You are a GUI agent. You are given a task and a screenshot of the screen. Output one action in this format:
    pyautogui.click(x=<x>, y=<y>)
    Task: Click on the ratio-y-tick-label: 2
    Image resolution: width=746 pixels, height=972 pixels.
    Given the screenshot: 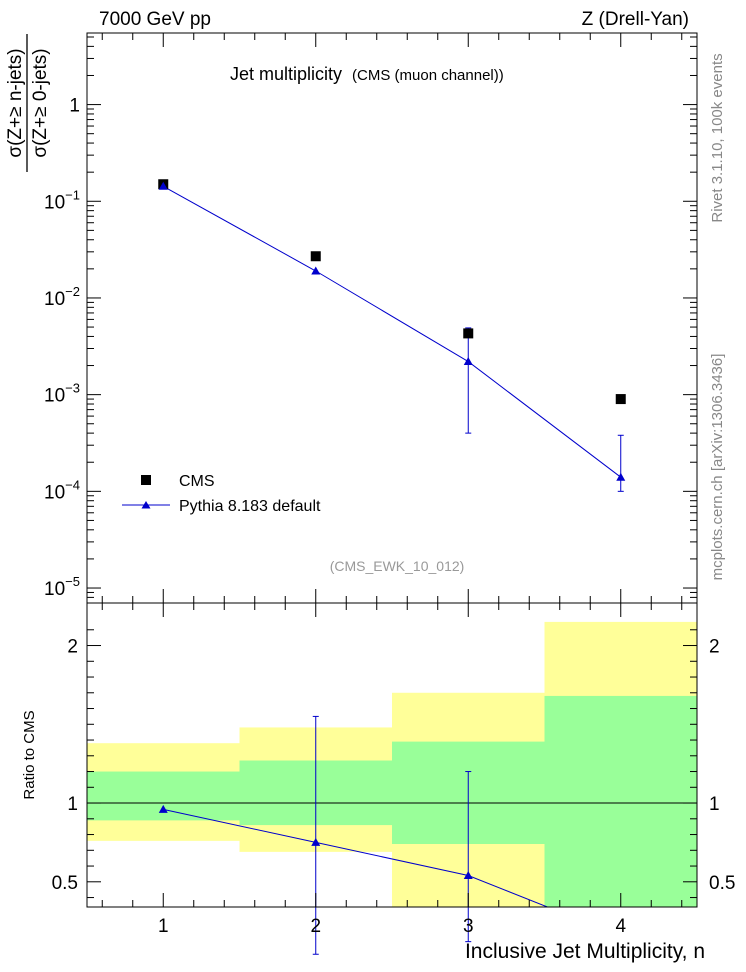 What is the action you would take?
    pyautogui.click(x=72, y=647)
    